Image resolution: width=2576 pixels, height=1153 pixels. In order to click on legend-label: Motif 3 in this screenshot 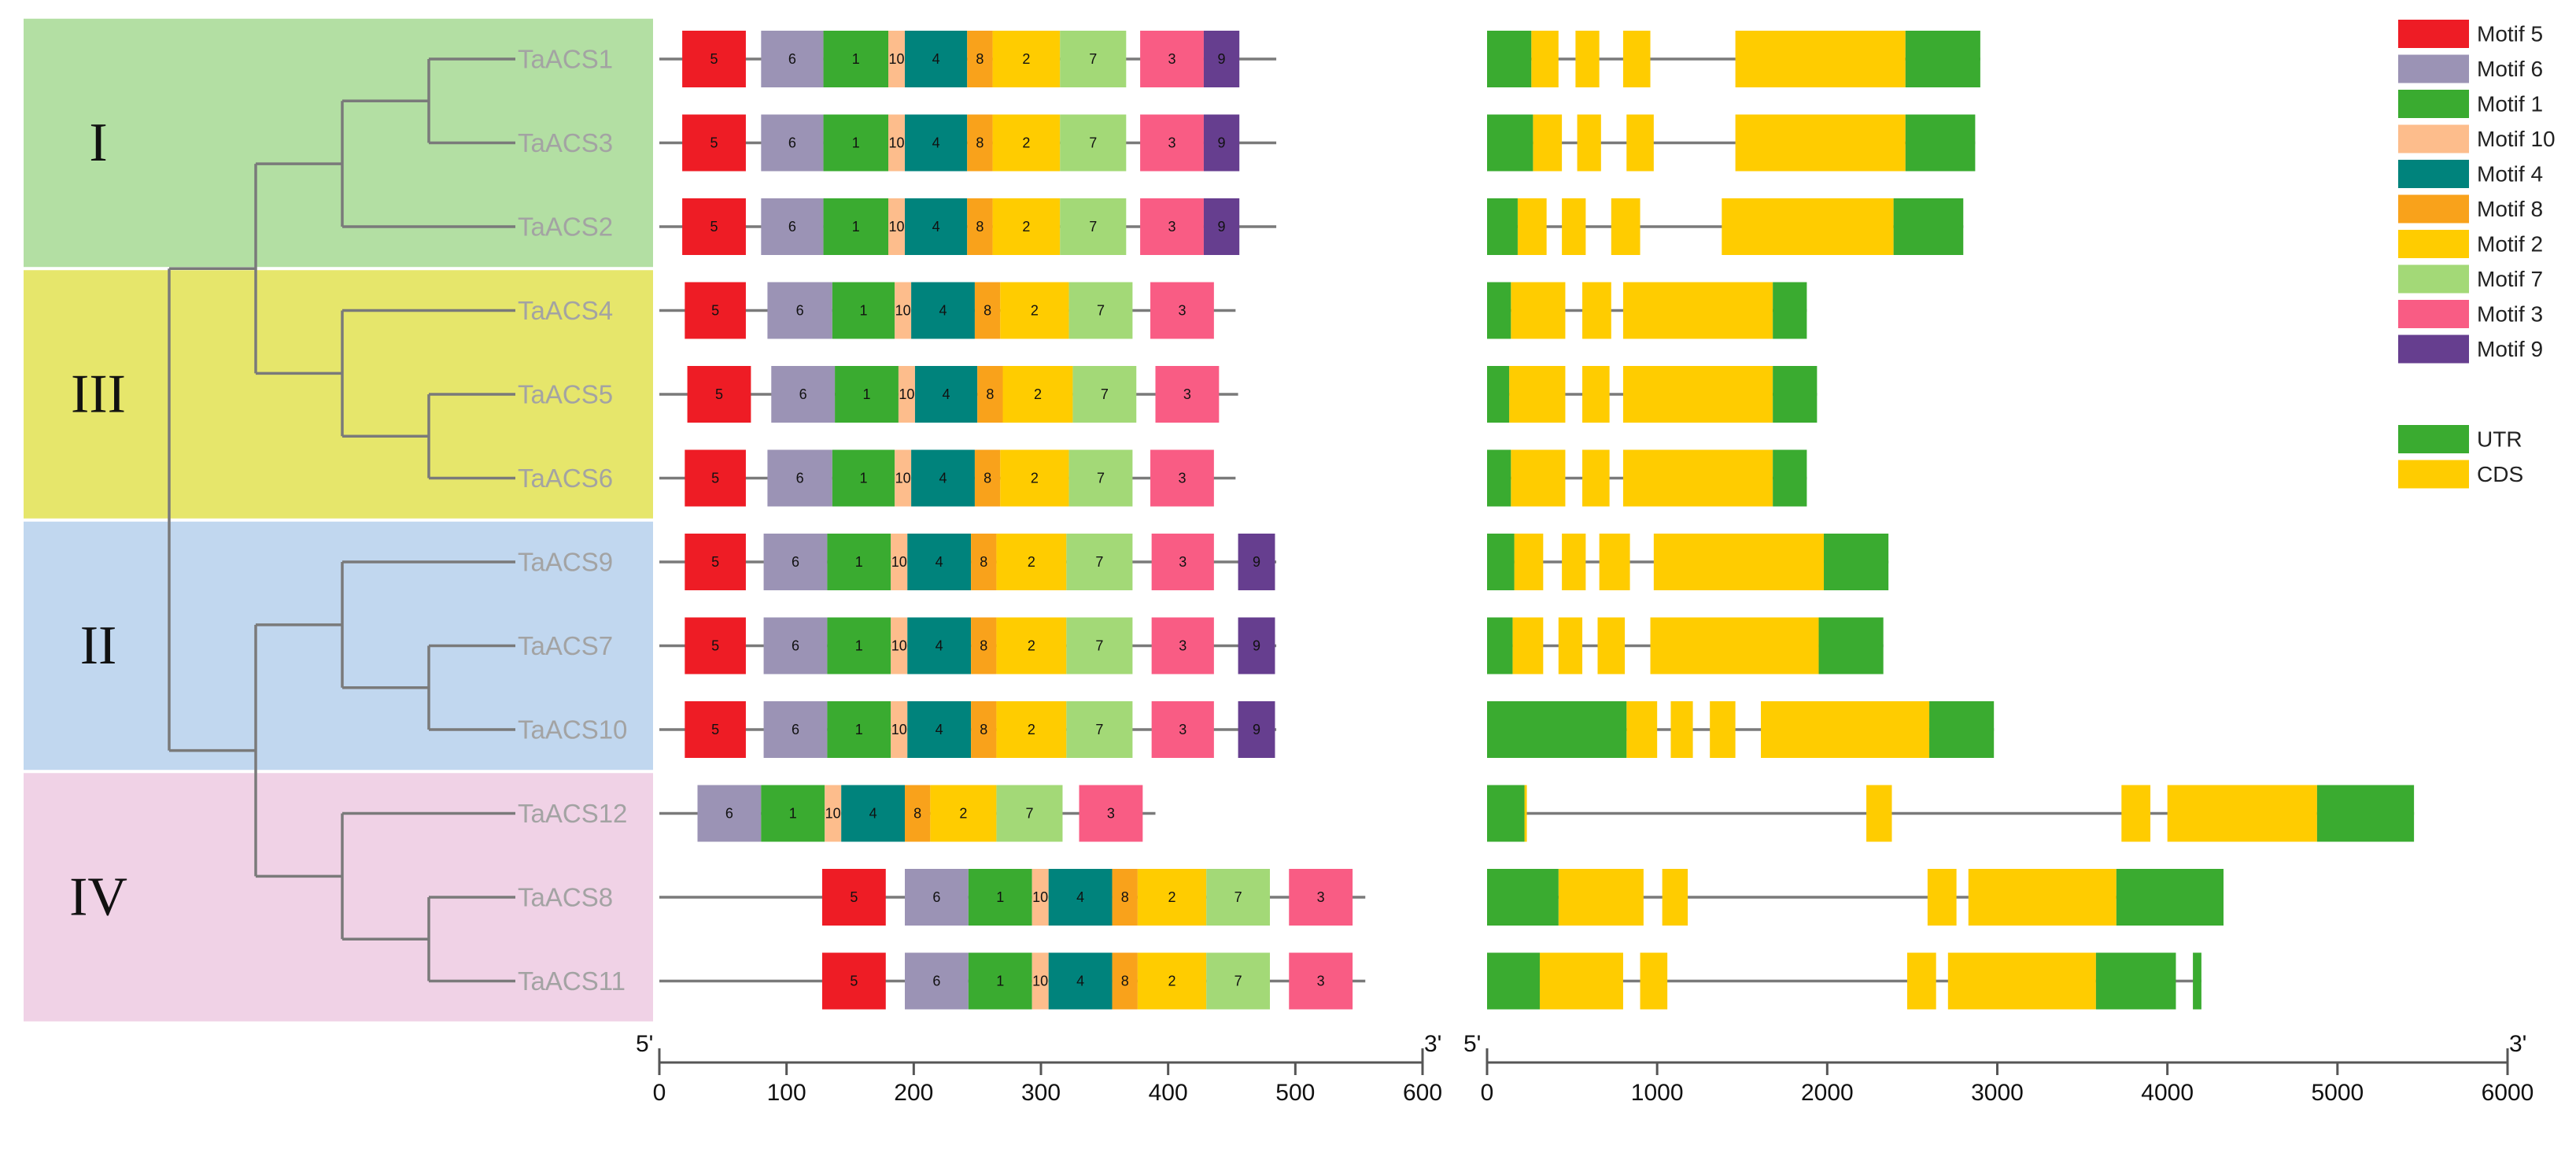, I will do `click(2510, 315)`.